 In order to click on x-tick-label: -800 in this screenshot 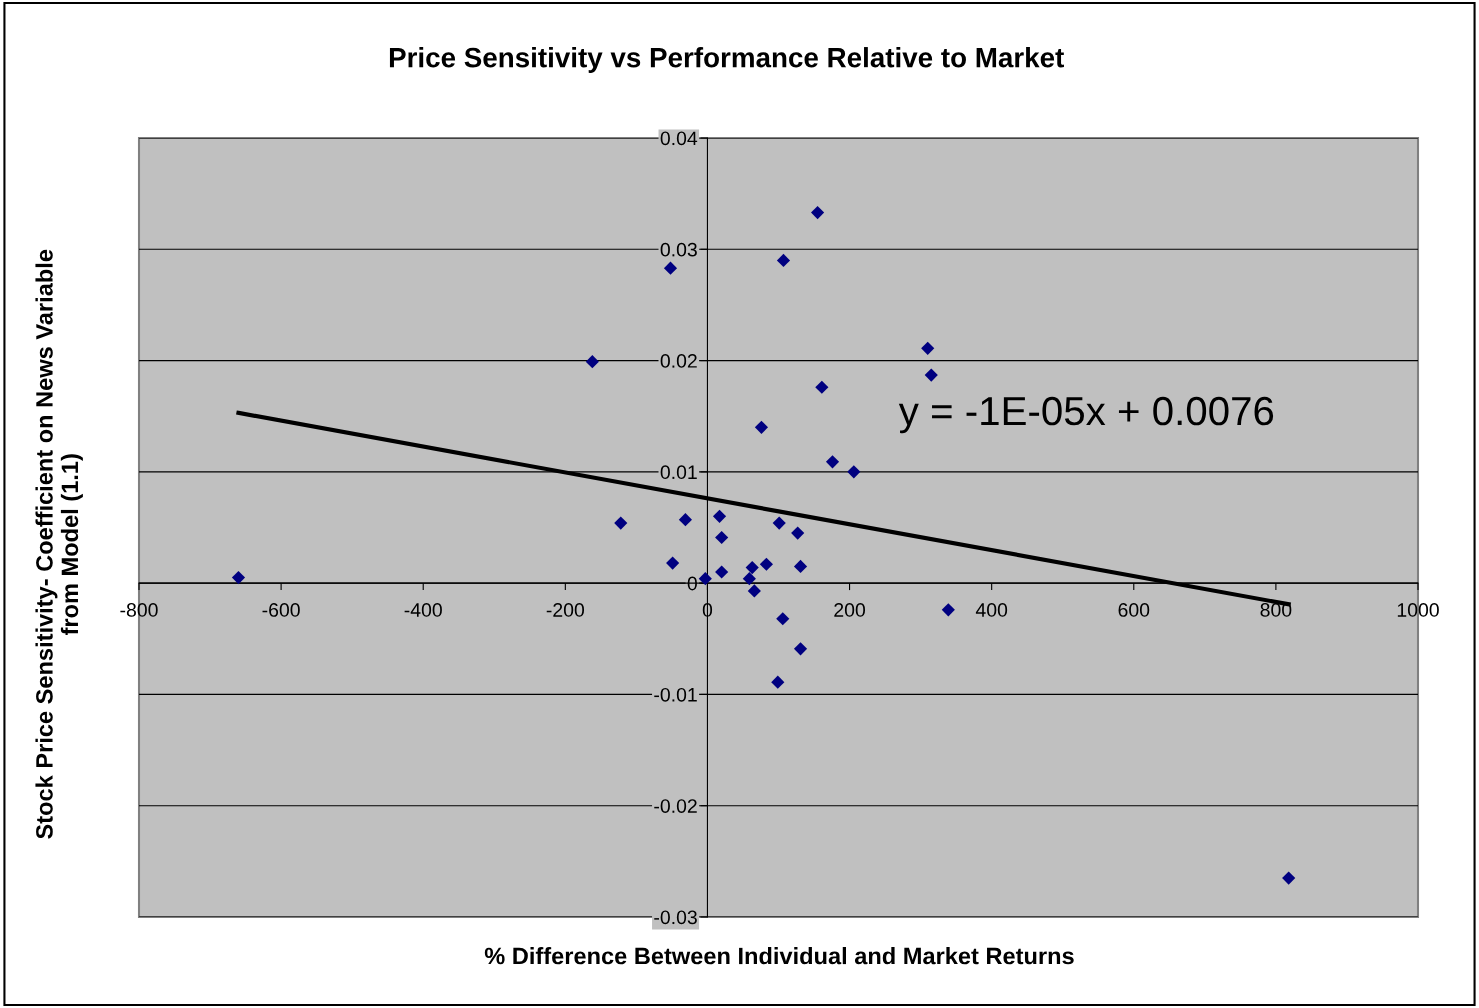, I will do `click(139, 610)`.